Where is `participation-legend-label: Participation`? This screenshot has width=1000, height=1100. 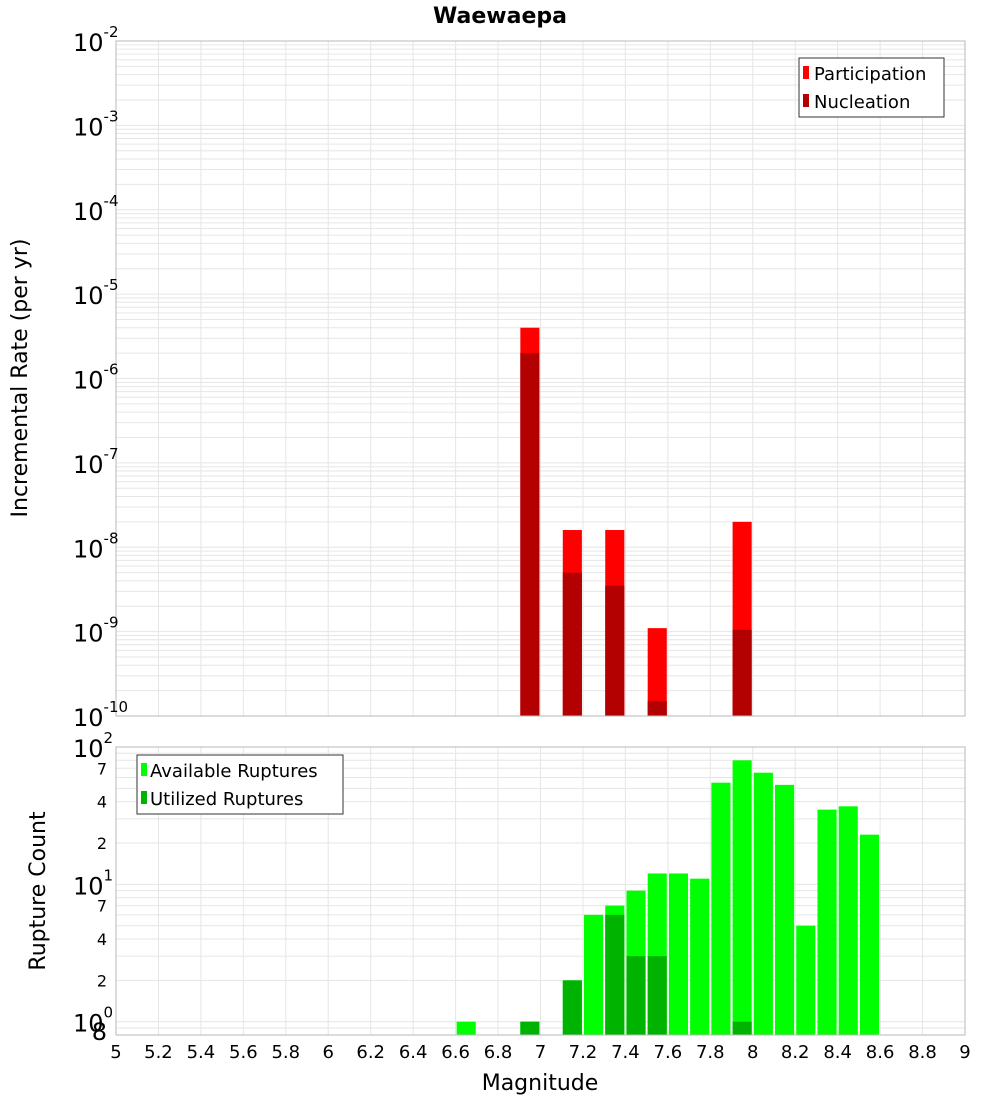
participation-legend-label: Participation is located at coordinates (870, 74).